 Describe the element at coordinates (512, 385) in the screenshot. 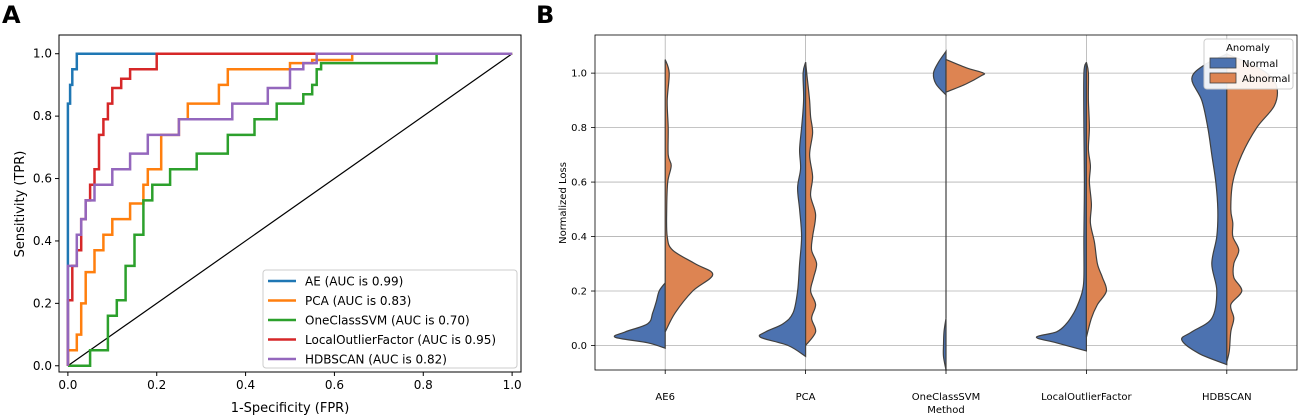

I see `roc-x-tick-label: 1.0` at that location.